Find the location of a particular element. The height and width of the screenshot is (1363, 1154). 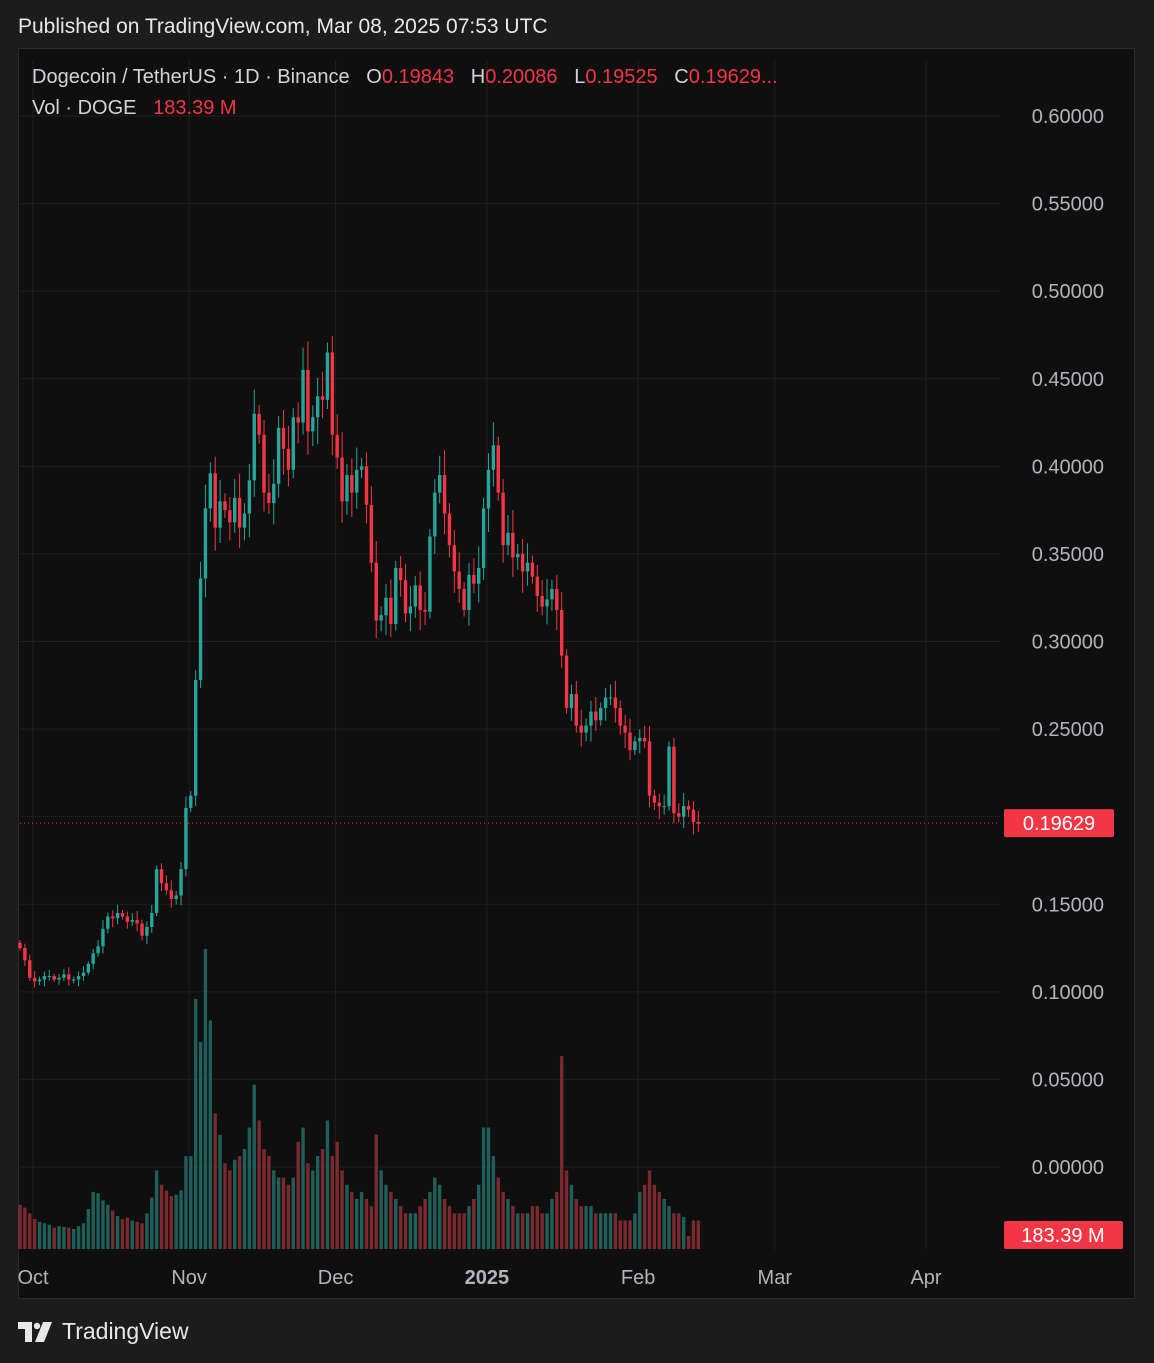

last-volume-marker is located at coordinates (1063, 1235).